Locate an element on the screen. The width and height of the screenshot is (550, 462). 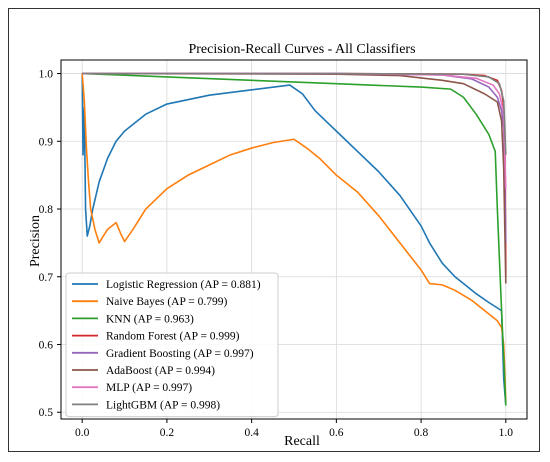
series-line-lightgbm is located at coordinates (294, 113).